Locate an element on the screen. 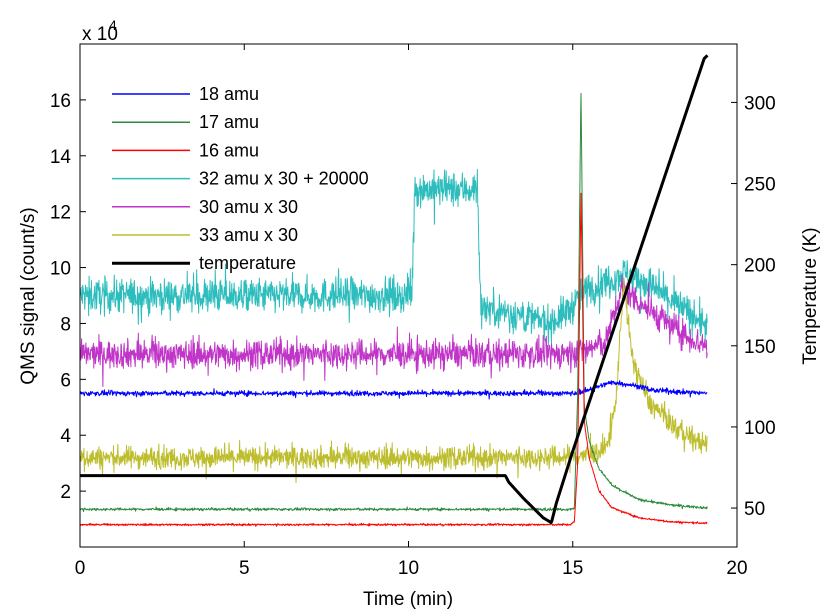 The width and height of the screenshot is (830, 609). x-tick-label: 15 is located at coordinates (572, 568).